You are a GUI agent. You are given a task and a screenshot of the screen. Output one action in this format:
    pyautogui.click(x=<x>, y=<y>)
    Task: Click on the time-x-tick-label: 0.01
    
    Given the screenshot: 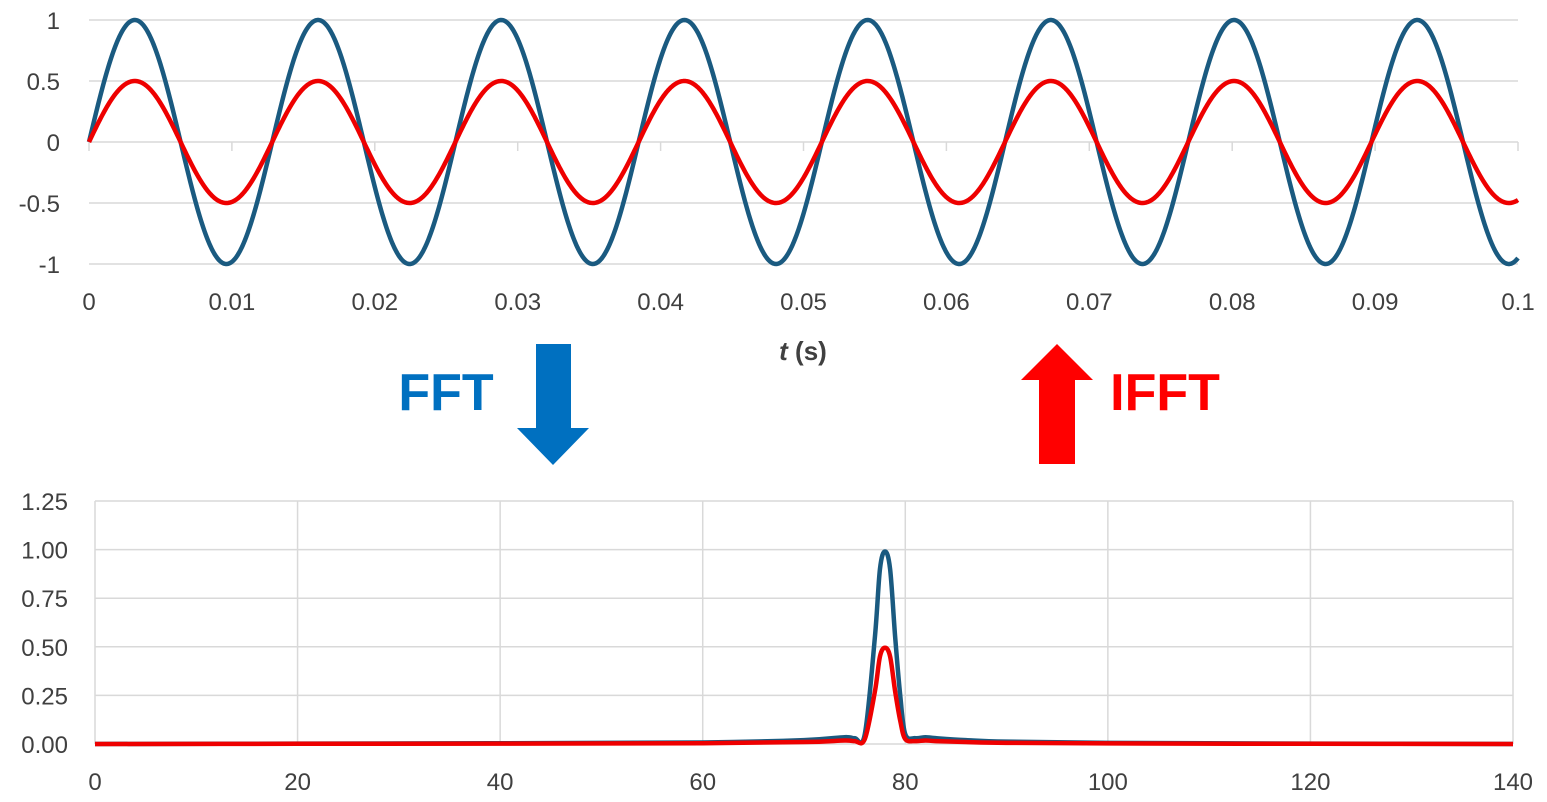 What is the action you would take?
    pyautogui.click(x=232, y=302)
    